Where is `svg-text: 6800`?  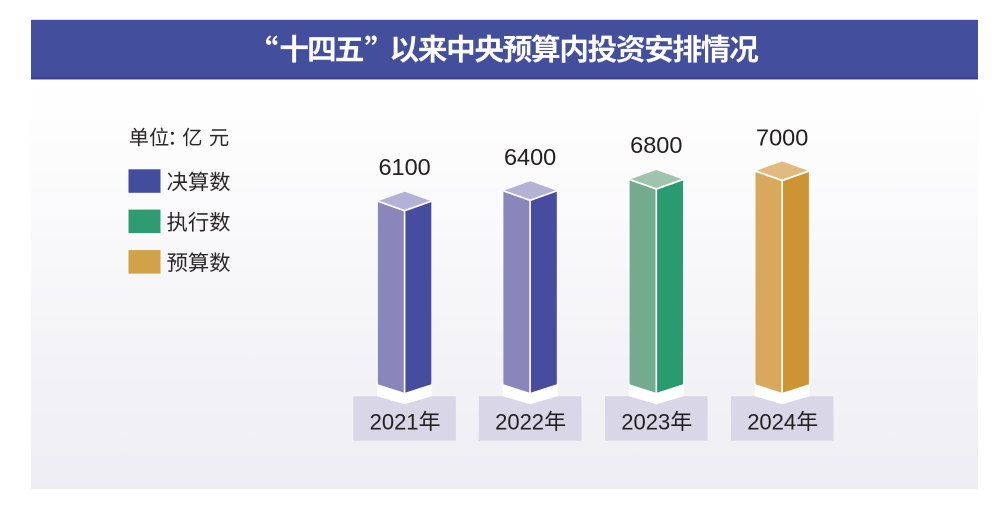
svg-text: 6800 is located at coordinates (656, 145).